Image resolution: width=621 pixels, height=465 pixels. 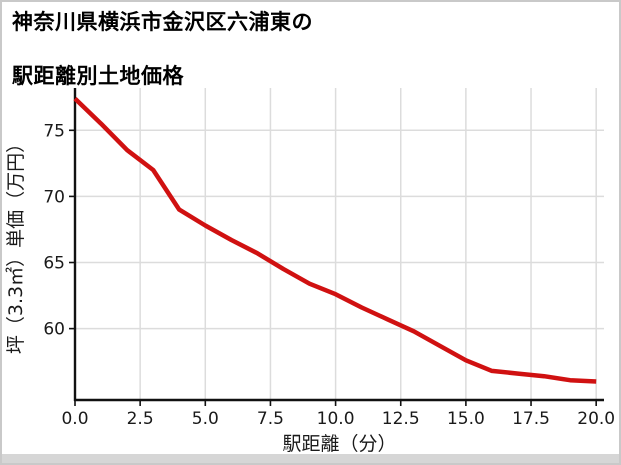 What do you see at coordinates (466, 419) in the screenshot?
I see `x-tick-label: 15.0` at bounding box center [466, 419].